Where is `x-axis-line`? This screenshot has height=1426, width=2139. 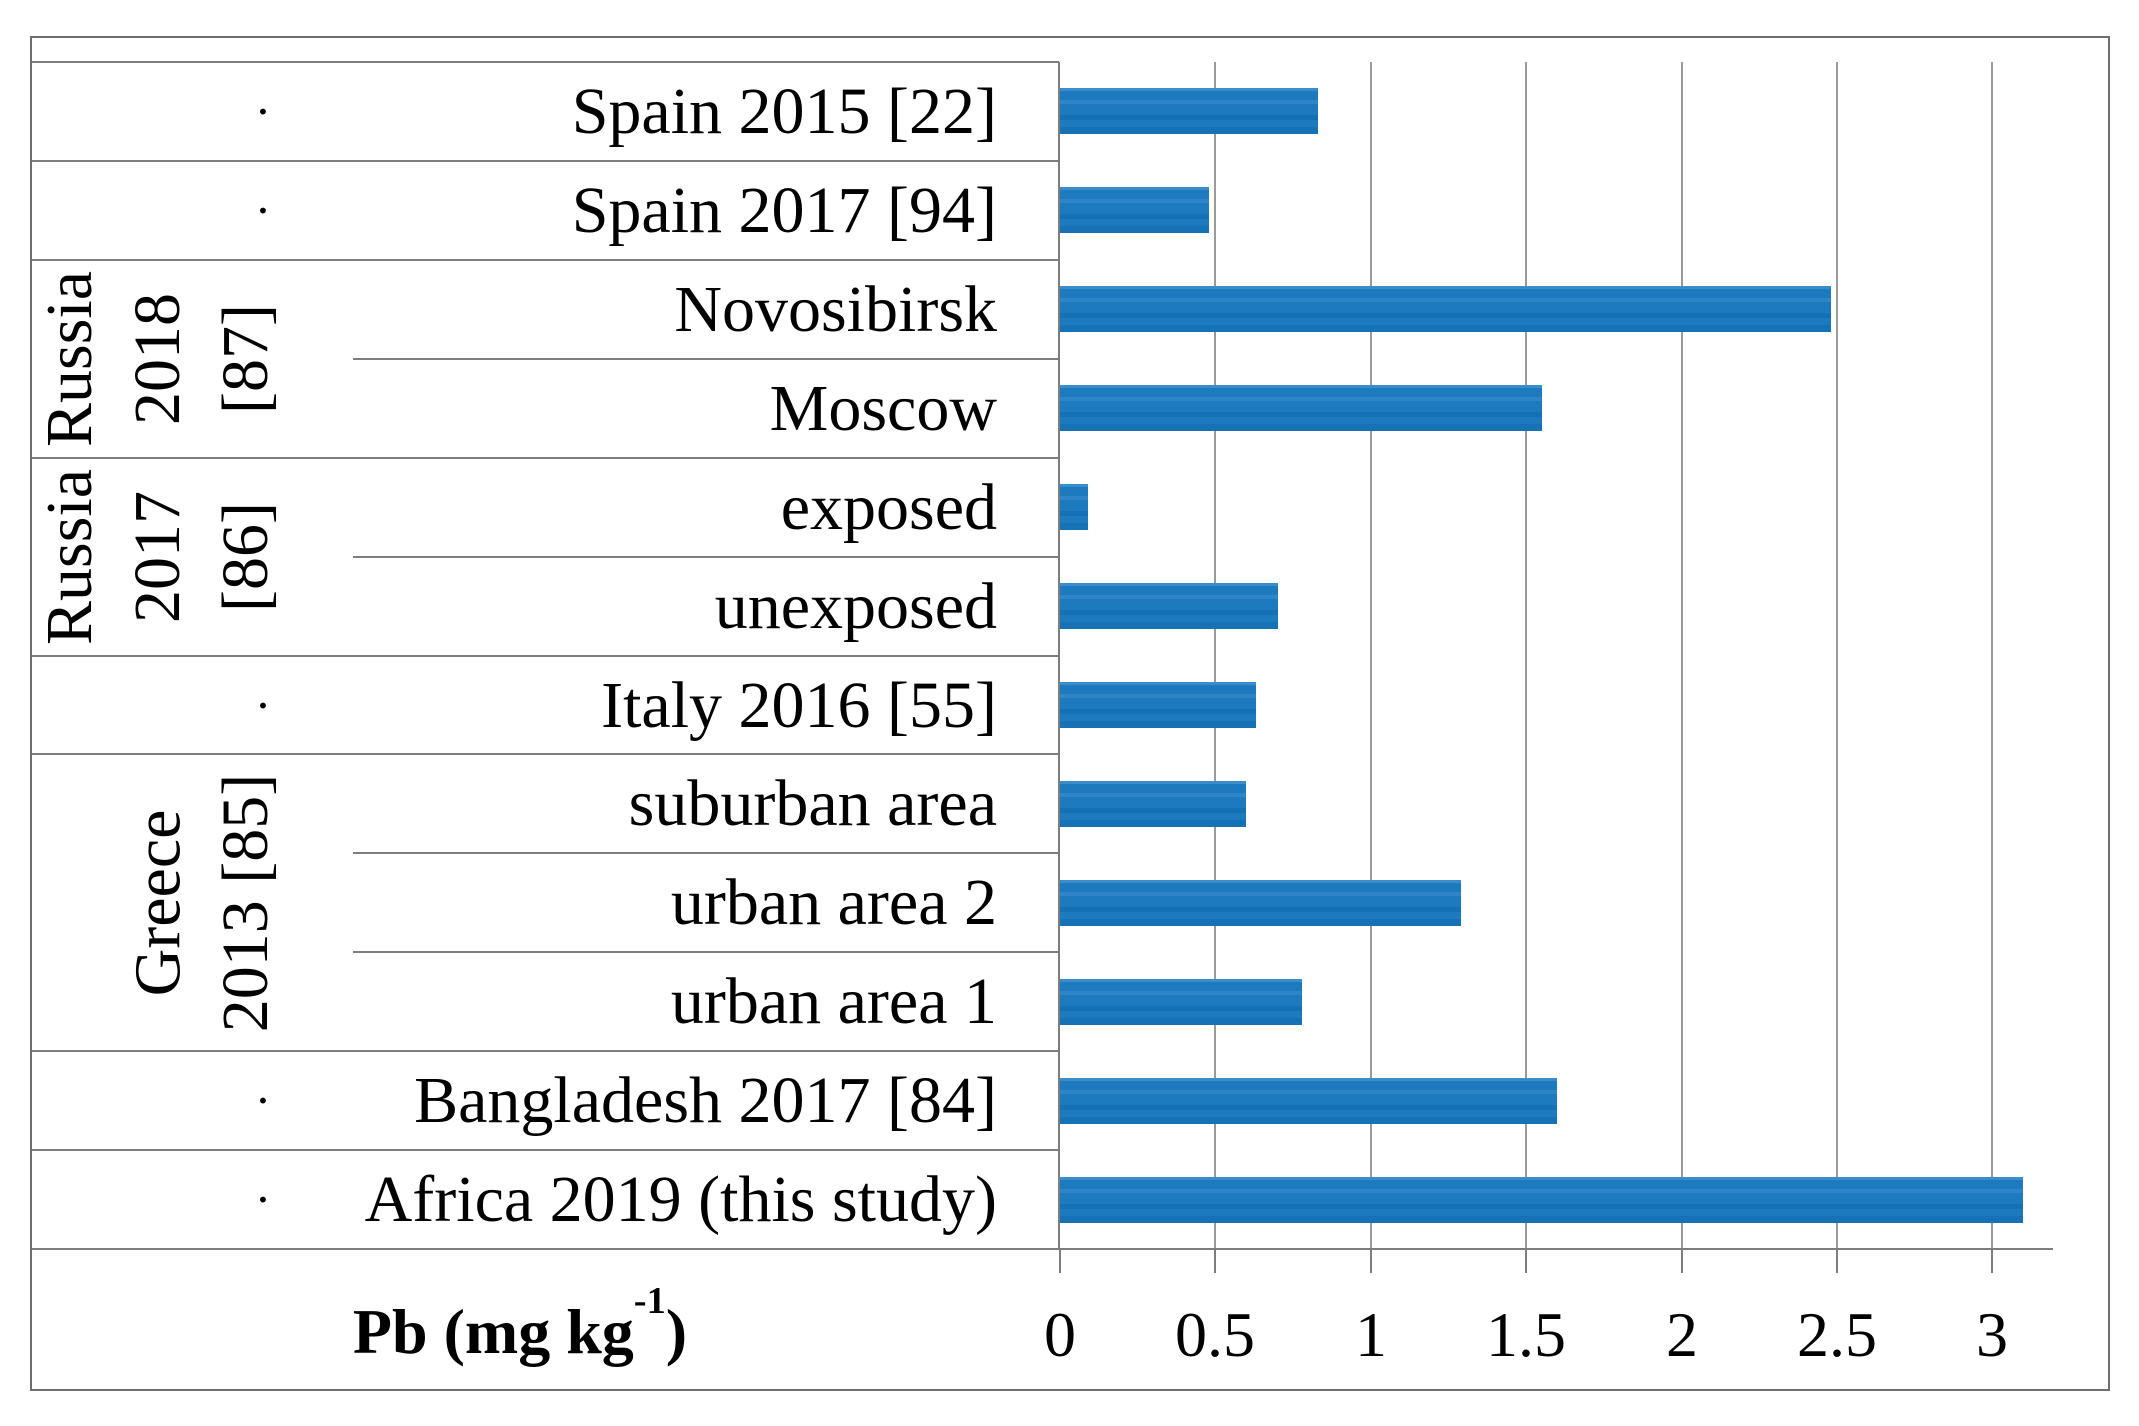 x-axis-line is located at coordinates (1042, 1249).